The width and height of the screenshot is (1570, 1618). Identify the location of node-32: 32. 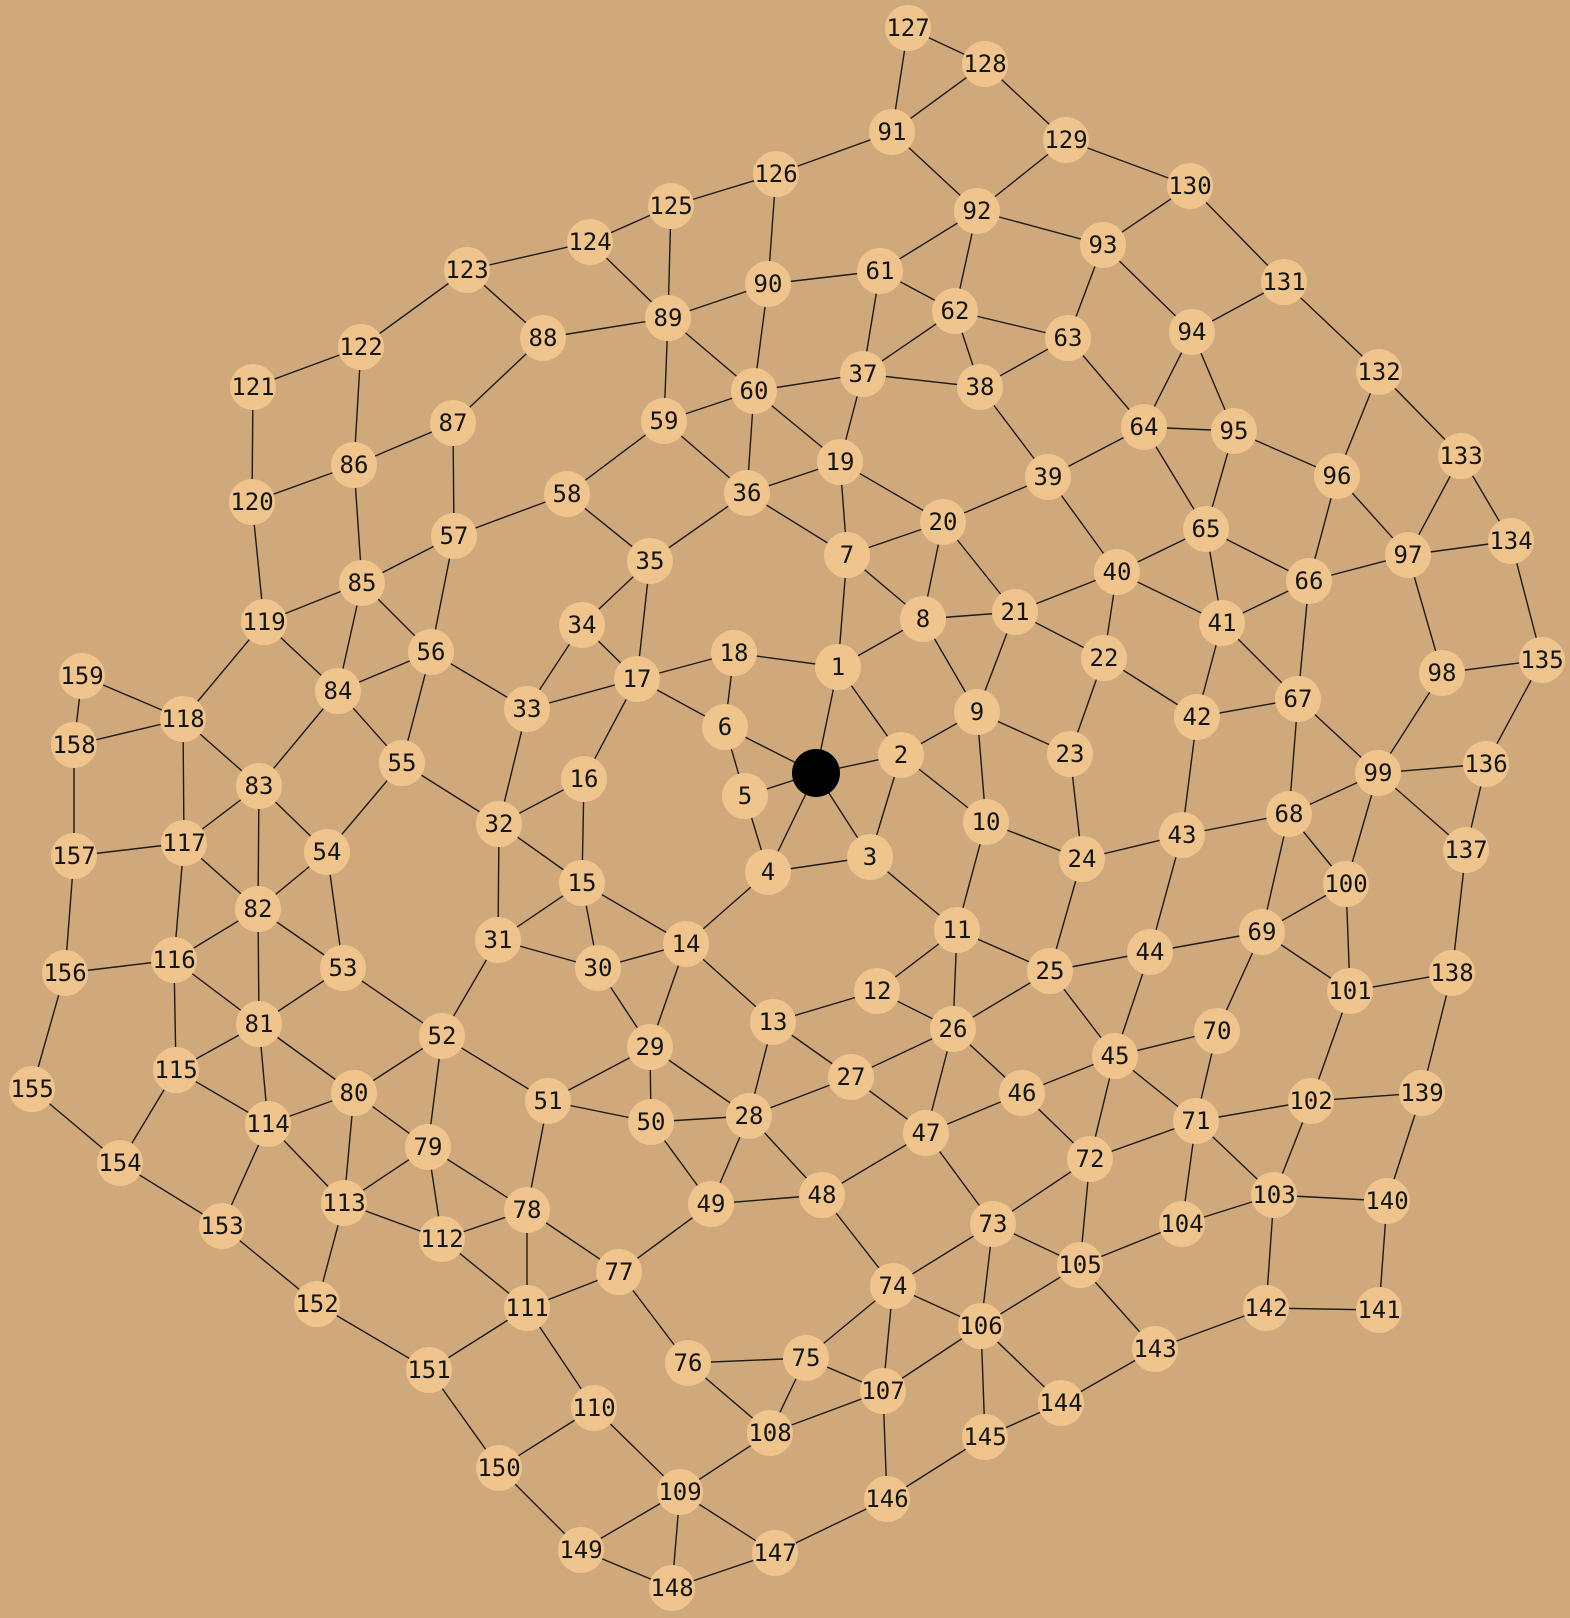
(499, 824).